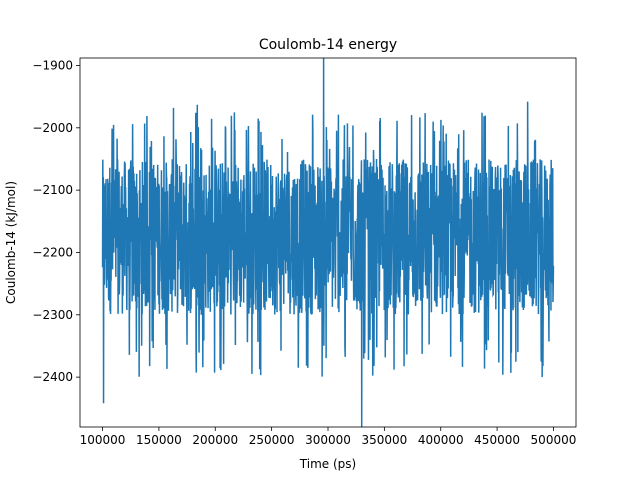 Image resolution: width=640 pixels, height=485 pixels. What do you see at coordinates (272, 440) in the screenshot?
I see `x-tick-label: 250000` at bounding box center [272, 440].